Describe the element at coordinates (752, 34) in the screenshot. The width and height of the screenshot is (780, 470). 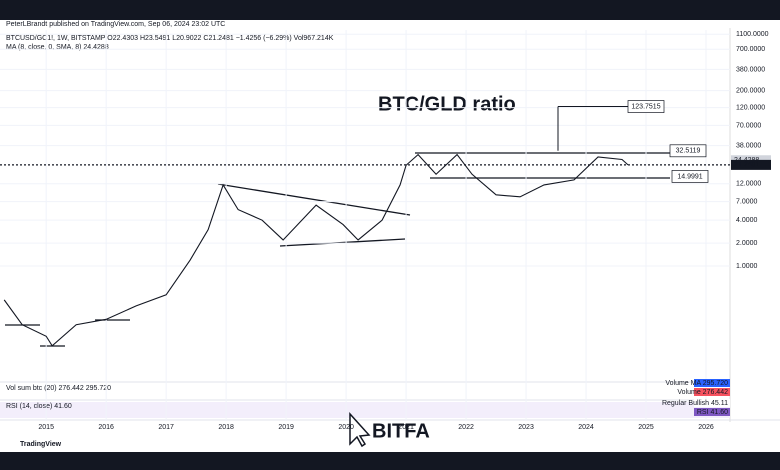
I see `y-tick-label: 1100.0000` at that location.